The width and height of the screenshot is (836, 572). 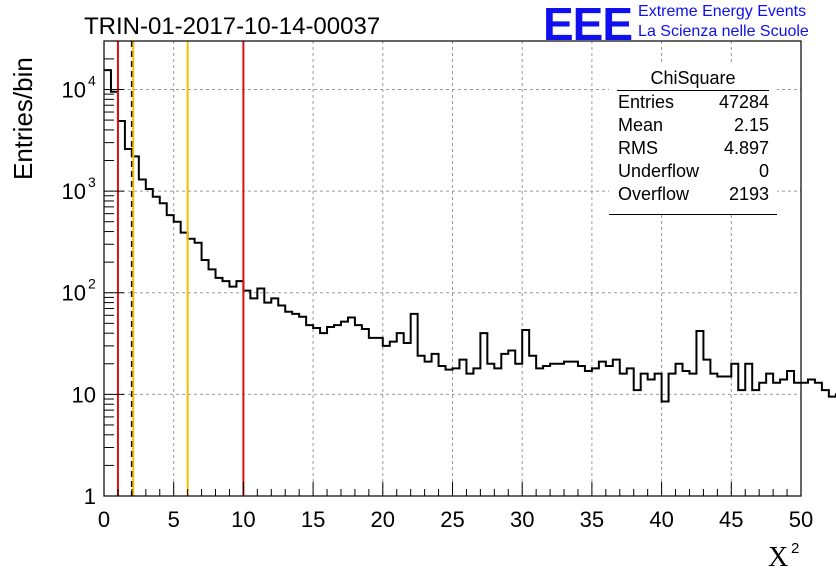 What do you see at coordinates (751, 125) in the screenshot?
I see `stats-value: 2.15` at bounding box center [751, 125].